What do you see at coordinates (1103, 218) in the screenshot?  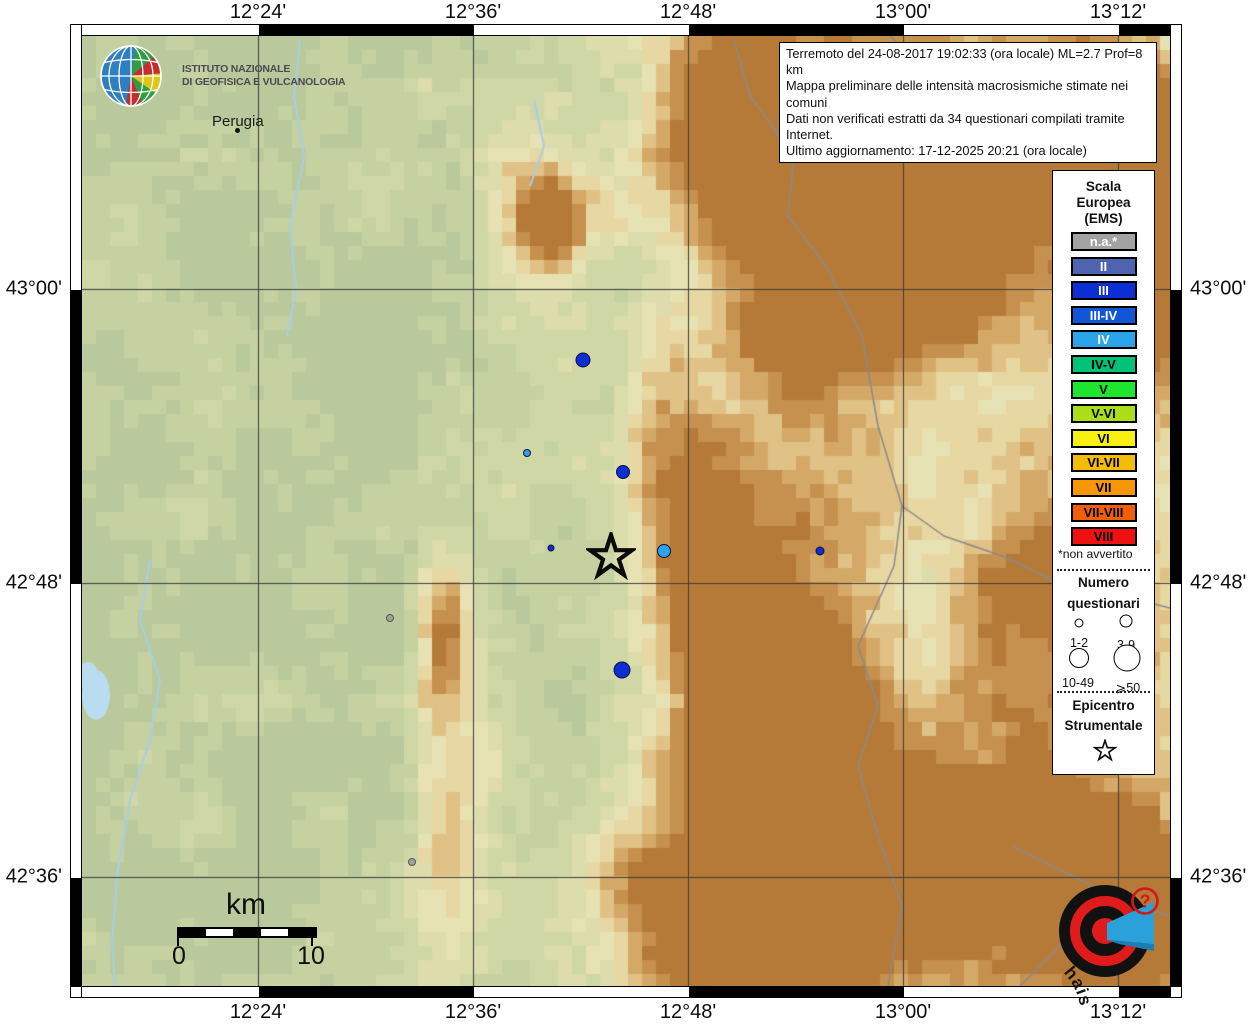 I see `legend-title-line3: (EMS)` at bounding box center [1103, 218].